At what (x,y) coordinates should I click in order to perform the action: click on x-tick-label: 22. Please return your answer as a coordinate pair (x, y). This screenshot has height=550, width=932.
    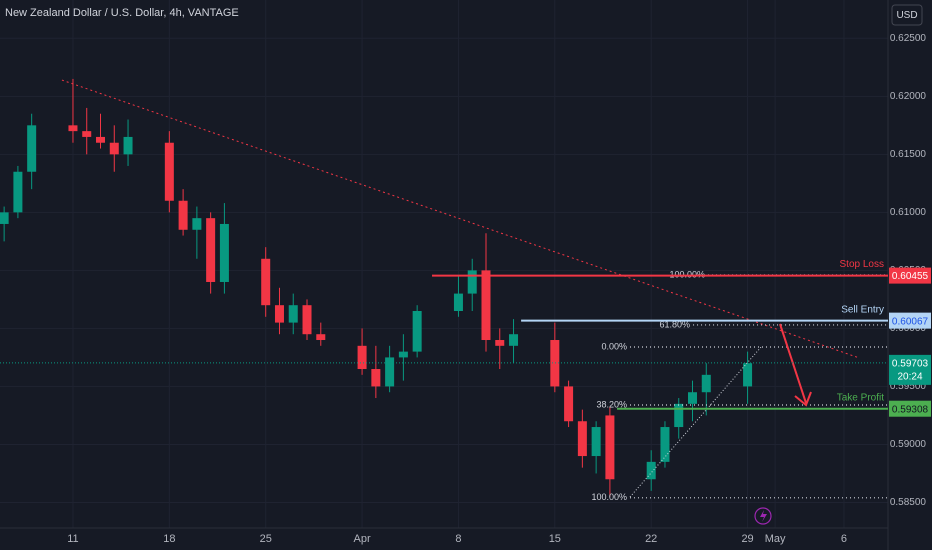
    Looking at the image, I should click on (651, 539).